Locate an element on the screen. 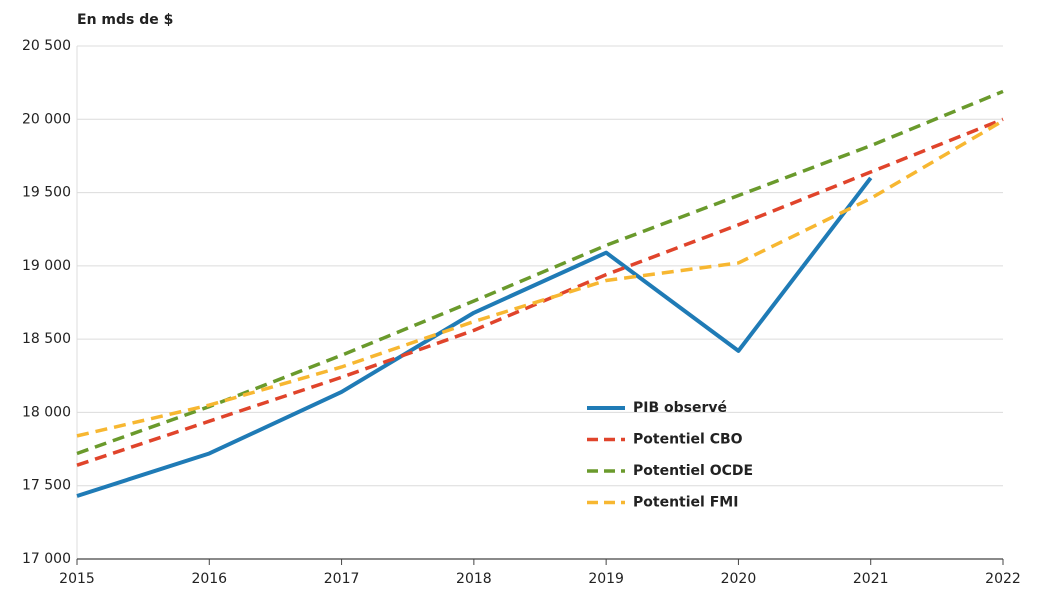 The image size is (1043, 593). x-tick-label: 2022 is located at coordinates (1003, 579).